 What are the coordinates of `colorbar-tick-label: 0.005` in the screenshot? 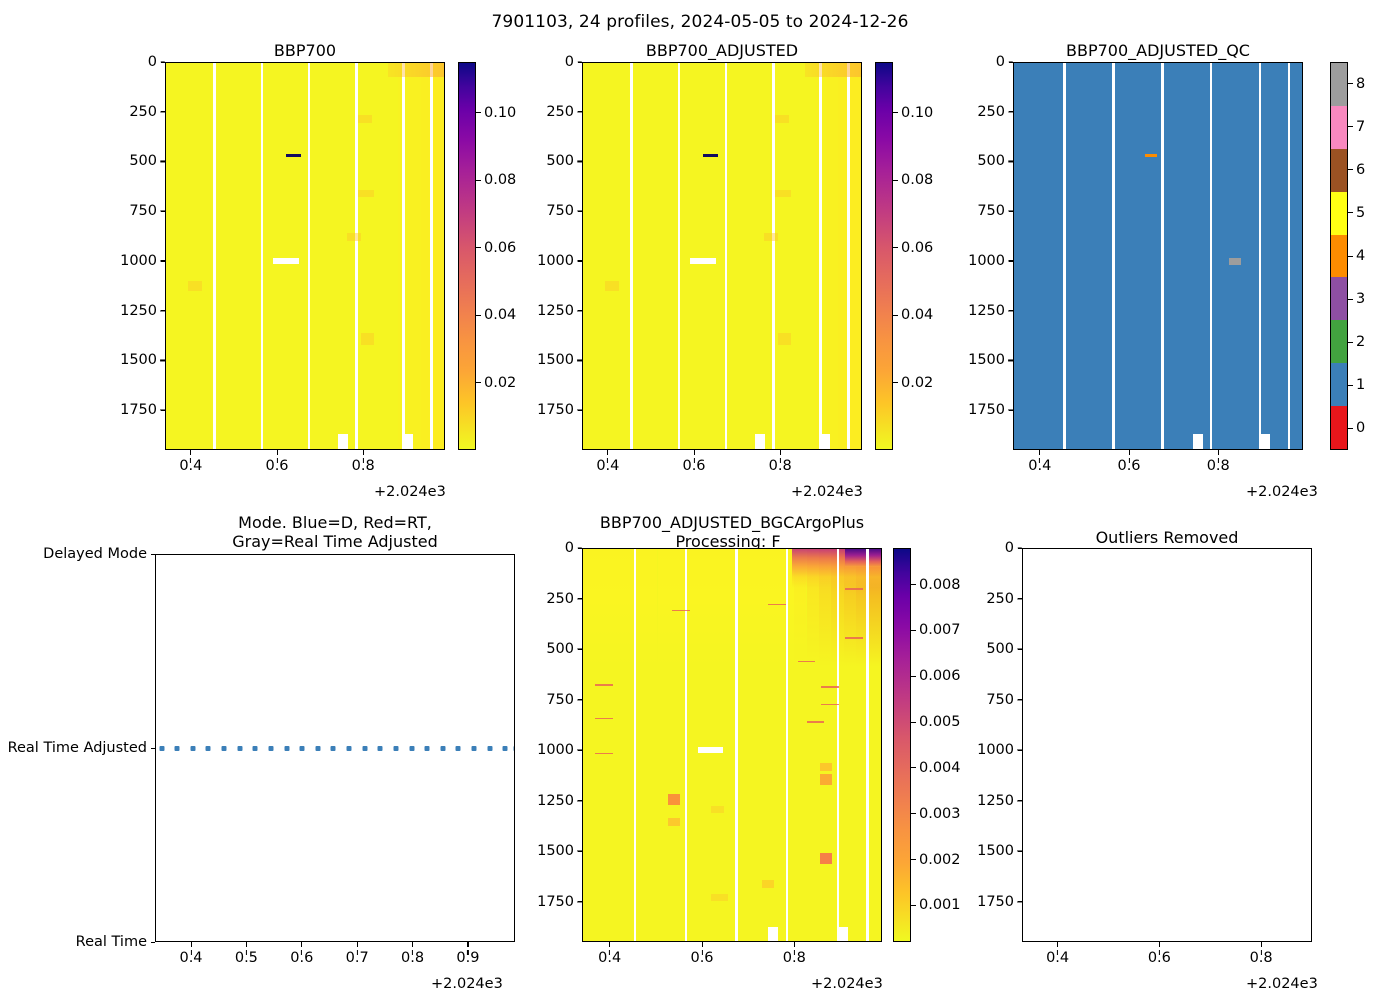 It's located at (940, 722).